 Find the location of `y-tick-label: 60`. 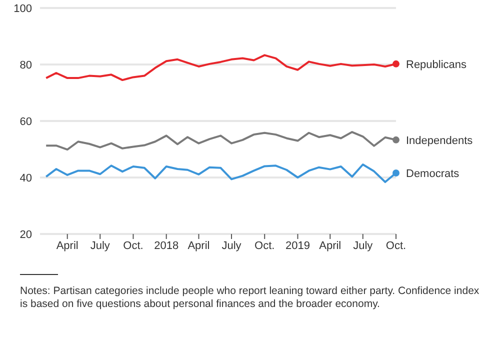

y-tick-label: 60 is located at coordinates (26, 122).